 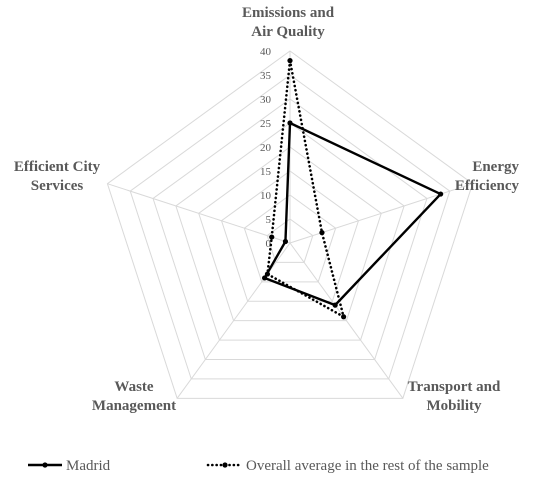 I want to click on axis-label-line: Transport and, so click(x=454, y=387).